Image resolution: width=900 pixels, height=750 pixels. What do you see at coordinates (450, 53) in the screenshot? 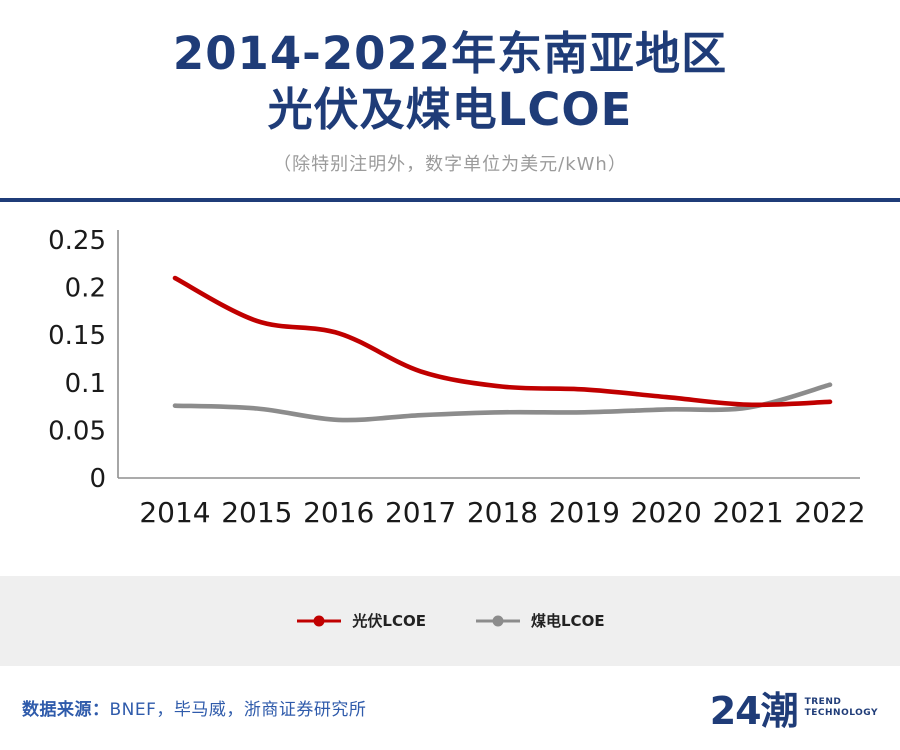
I see `title-line-1: 2014-2022年东南亚地区` at bounding box center [450, 53].